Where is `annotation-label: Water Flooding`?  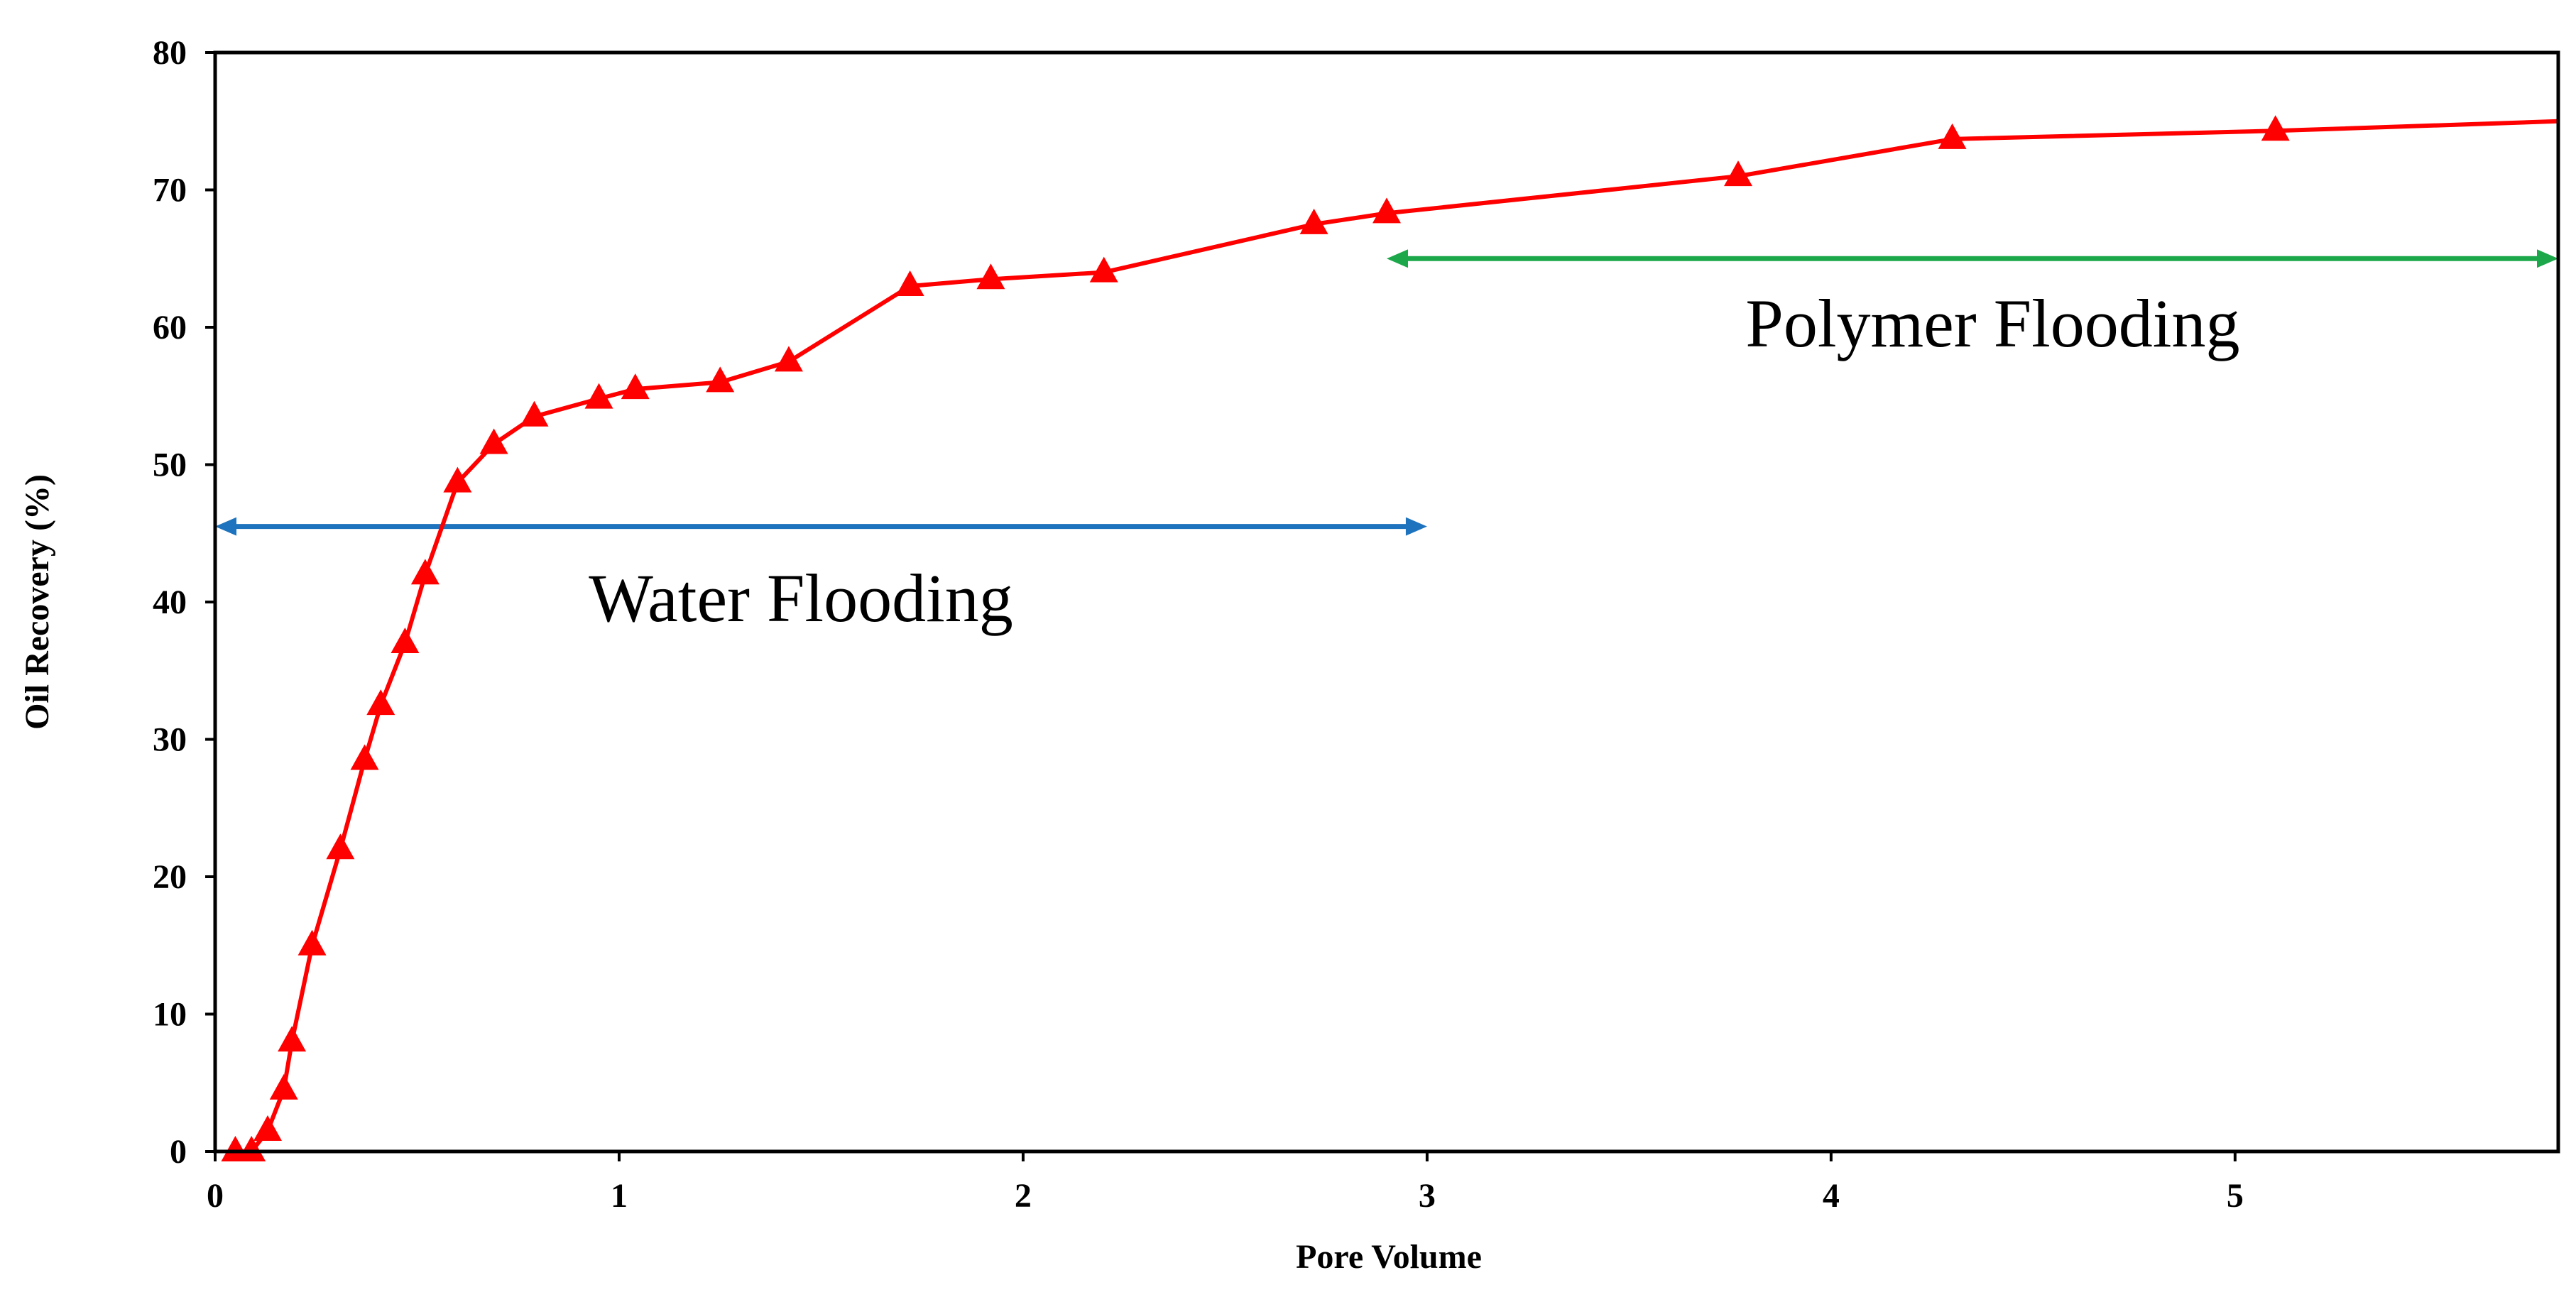
annotation-label: Water Flooding is located at coordinates (801, 598).